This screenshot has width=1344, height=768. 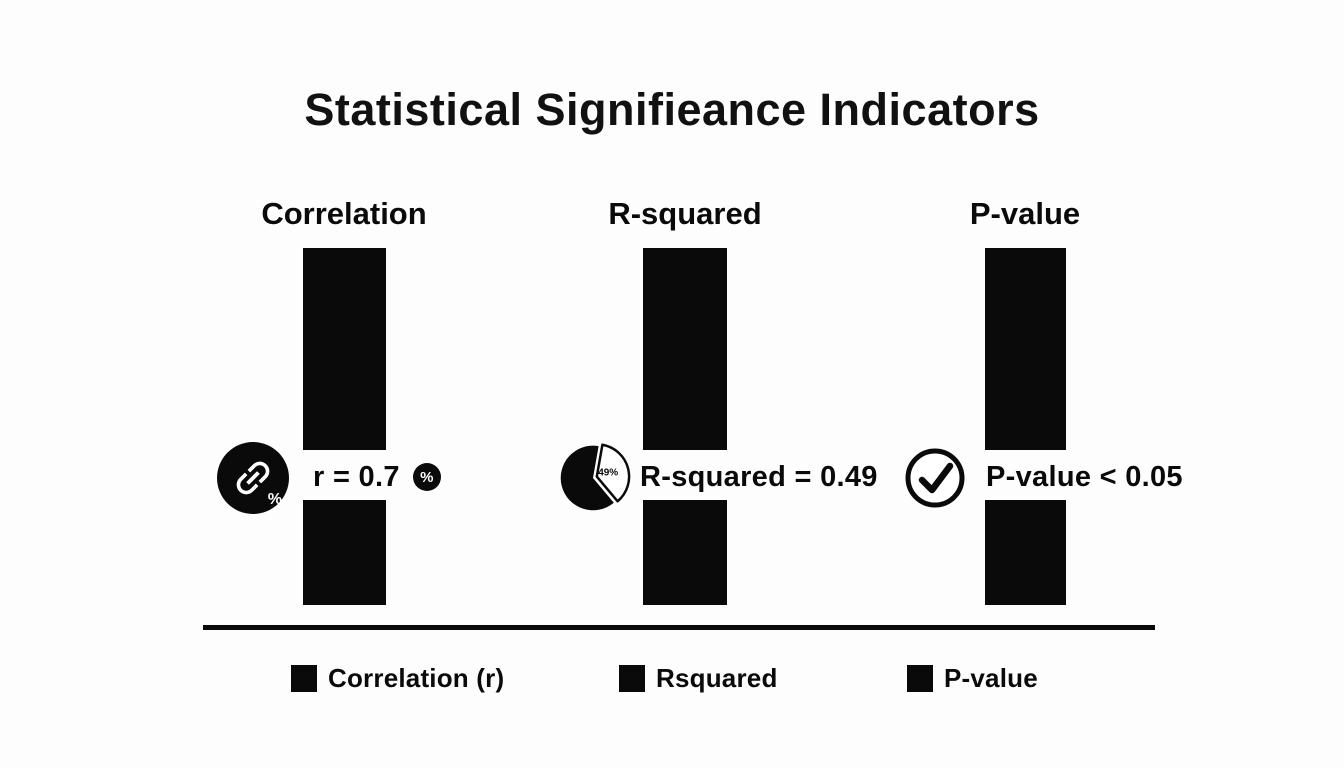 What do you see at coordinates (253, 478) in the screenshot?
I see `link-percent-icon: %` at bounding box center [253, 478].